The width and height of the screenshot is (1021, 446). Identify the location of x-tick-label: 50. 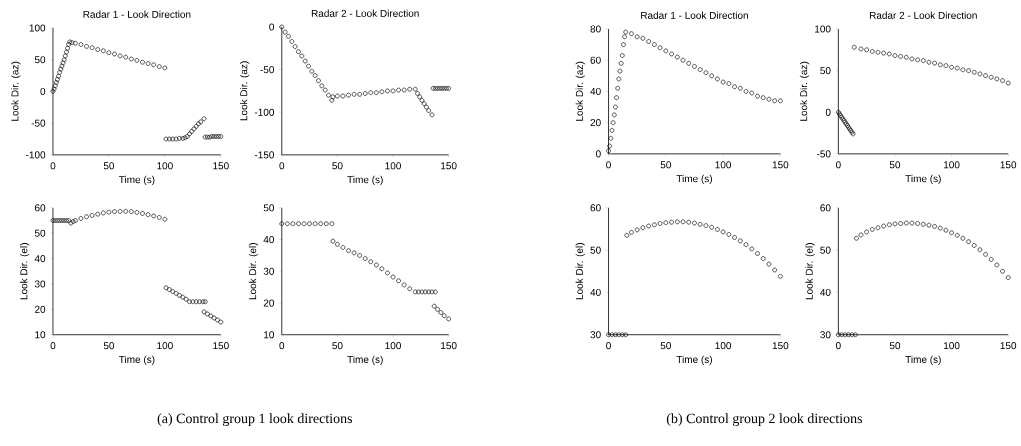
(895, 346).